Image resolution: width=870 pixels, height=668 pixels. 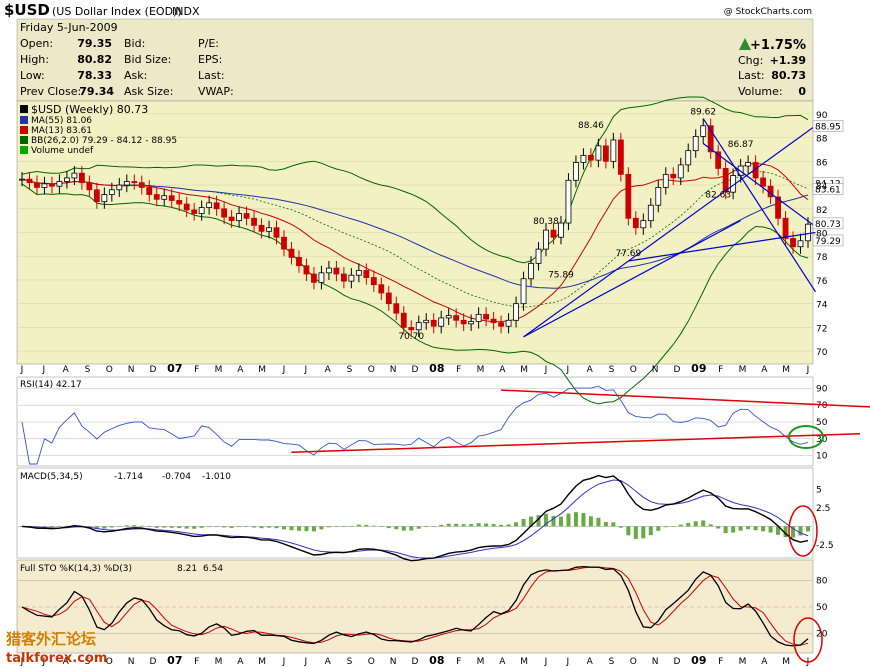 I want to click on last-price-label: Last:, so click(x=751, y=75).